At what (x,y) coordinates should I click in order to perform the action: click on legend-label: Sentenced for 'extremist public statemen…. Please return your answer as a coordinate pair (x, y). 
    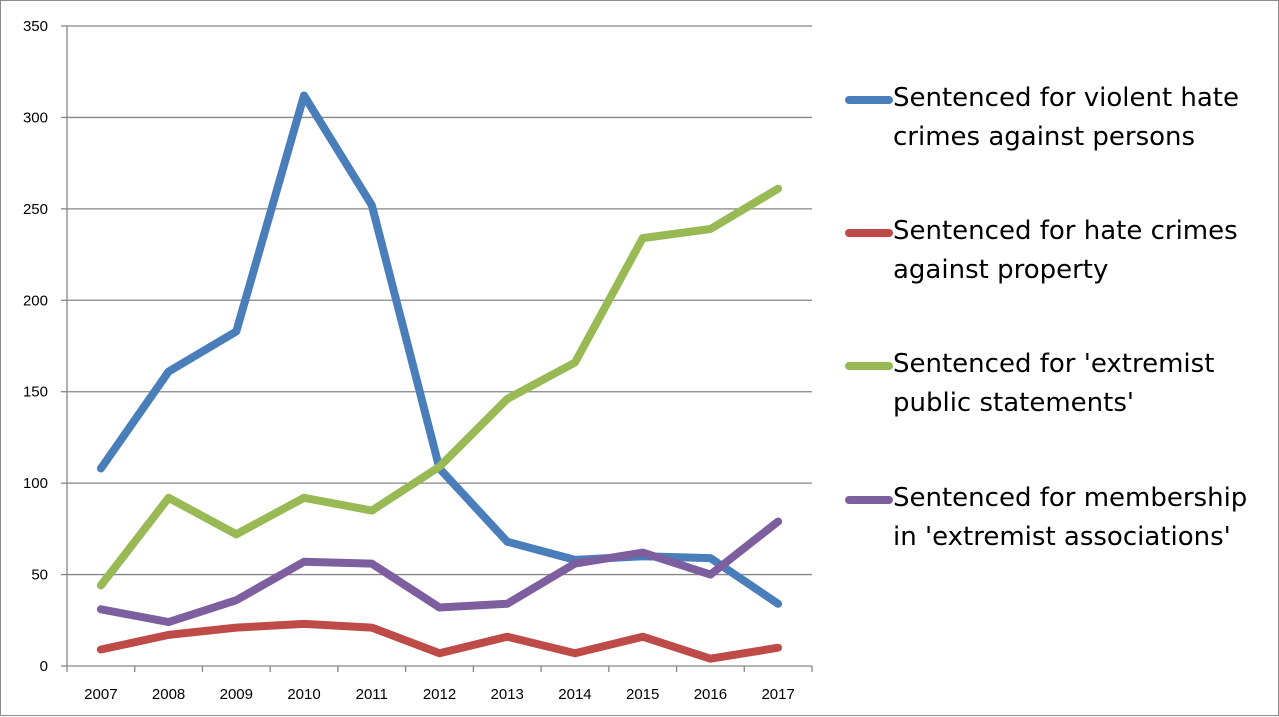
    Looking at the image, I should click on (1054, 383).